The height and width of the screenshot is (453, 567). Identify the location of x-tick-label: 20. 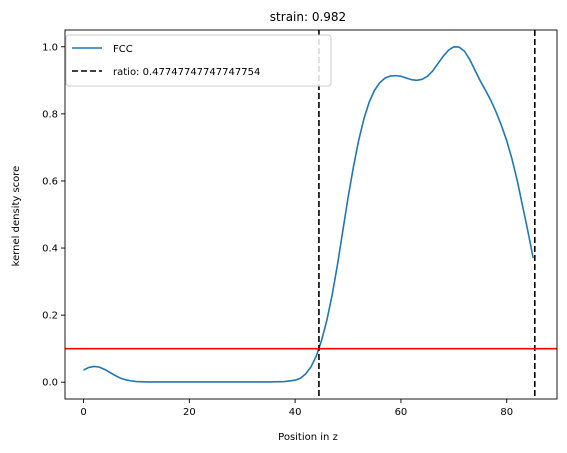
(189, 412).